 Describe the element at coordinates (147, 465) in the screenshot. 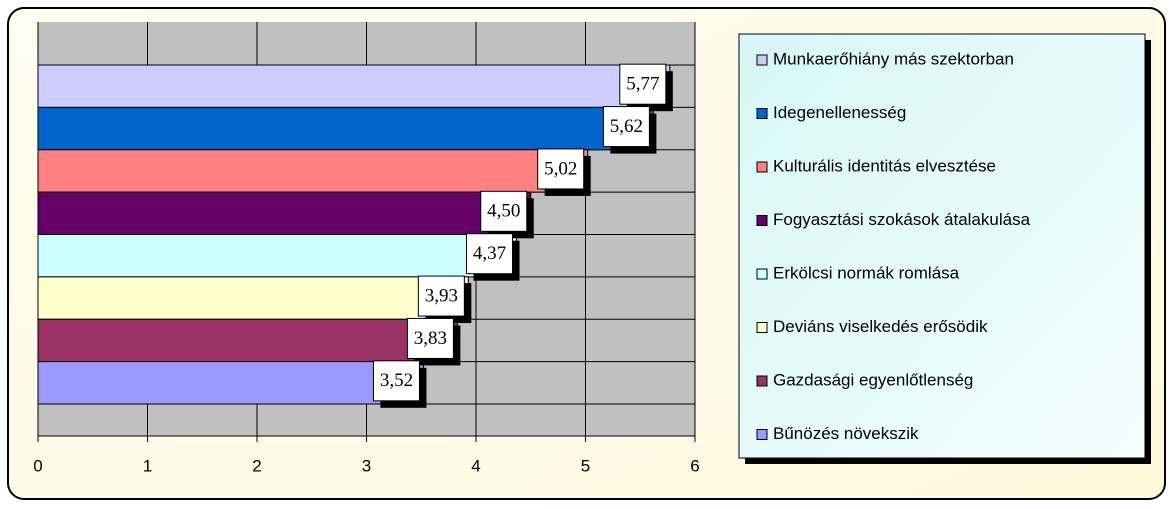

I see `x-tick-label: 1` at that location.